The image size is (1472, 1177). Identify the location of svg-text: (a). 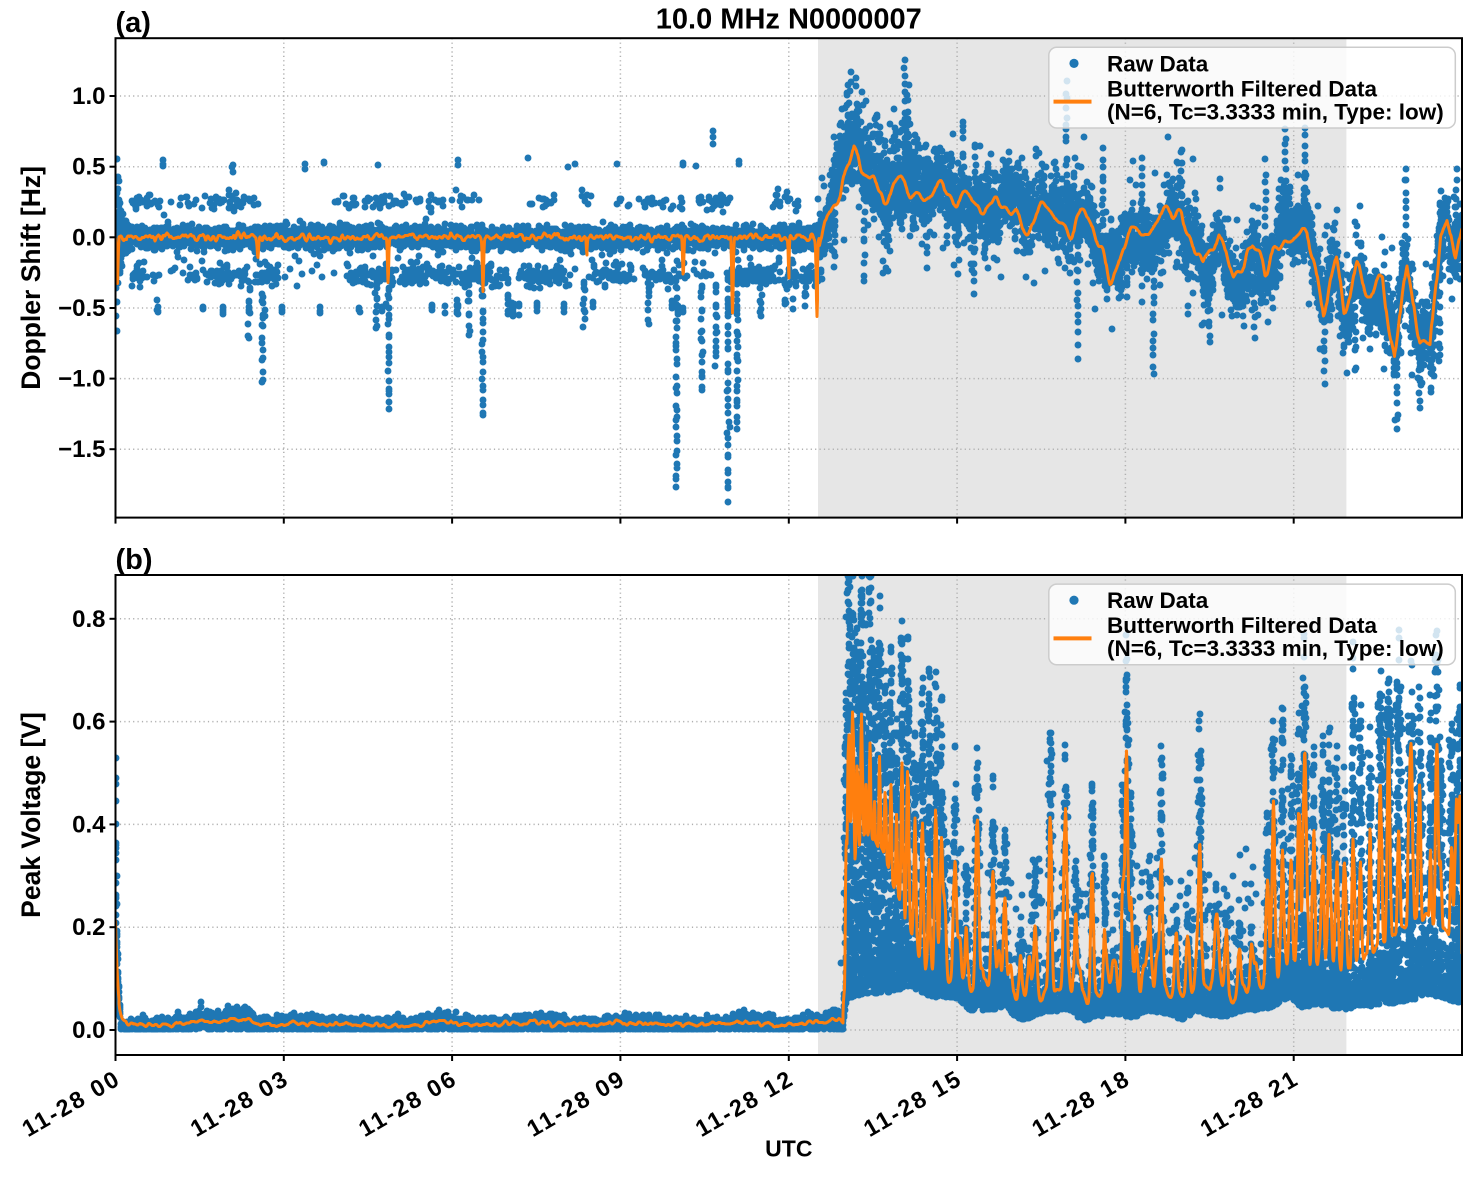
(133, 23).